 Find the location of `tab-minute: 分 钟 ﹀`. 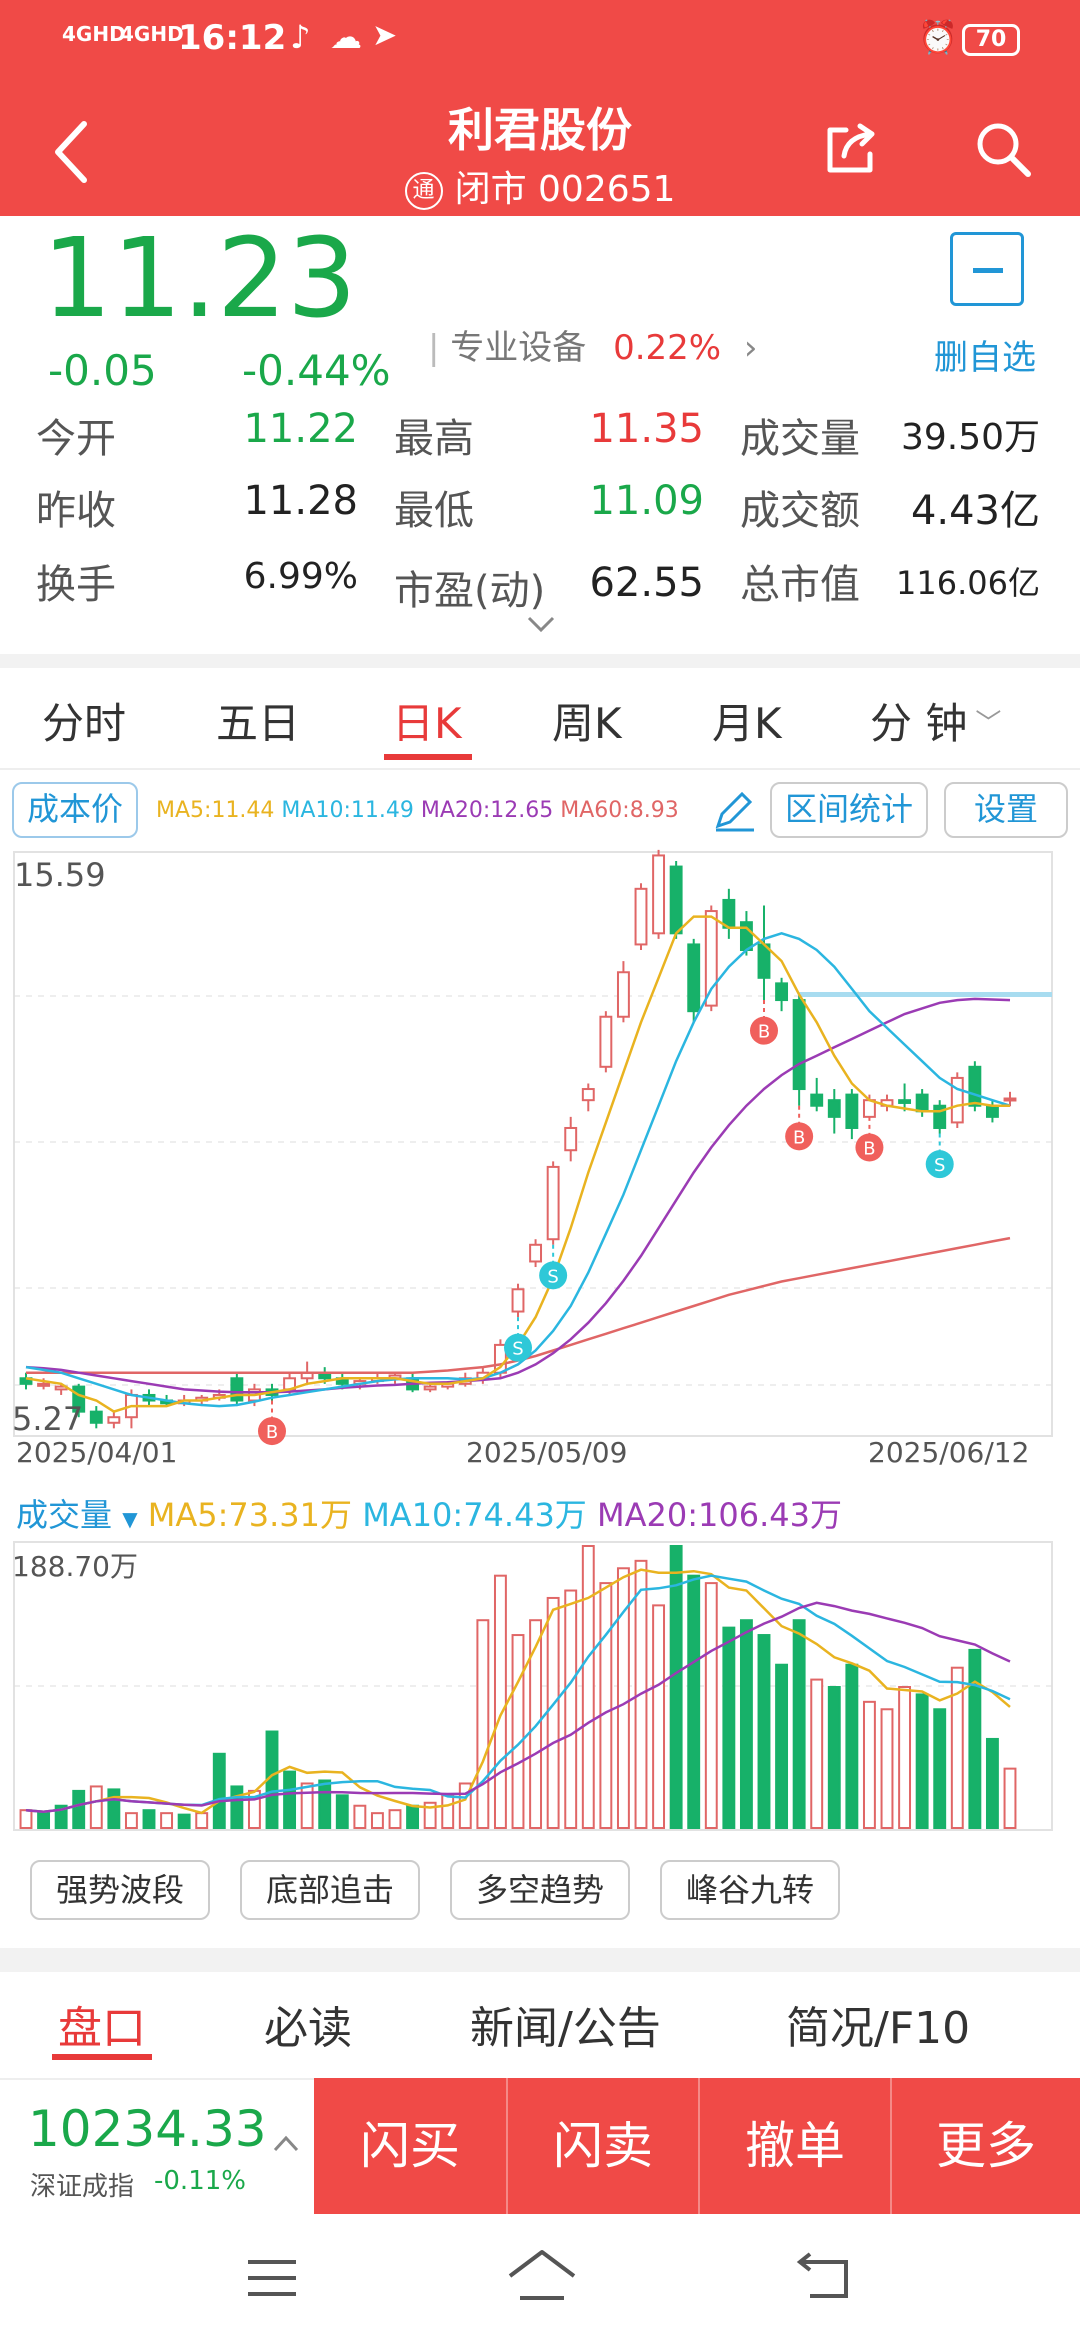

tab-minute: 分 钟 ﹀ is located at coordinates (935, 720).